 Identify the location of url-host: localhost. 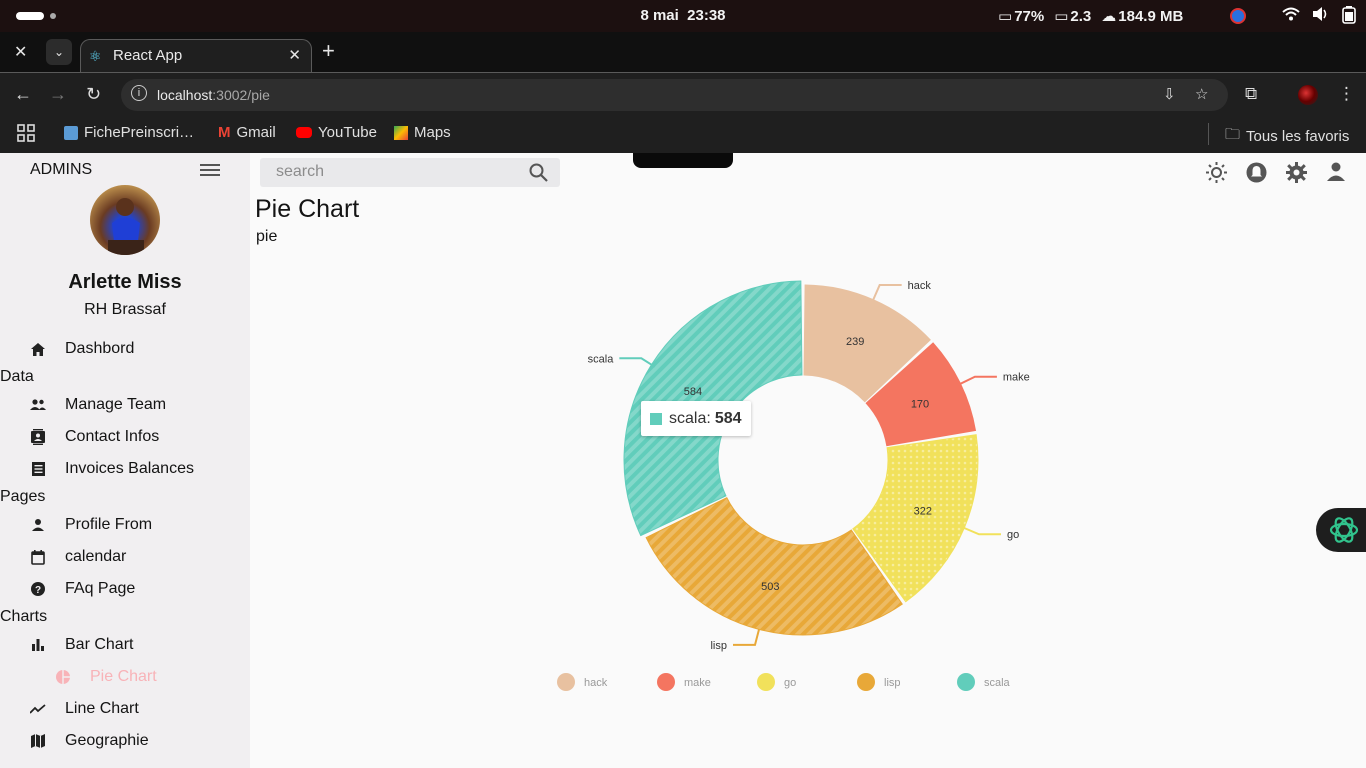
(185, 95).